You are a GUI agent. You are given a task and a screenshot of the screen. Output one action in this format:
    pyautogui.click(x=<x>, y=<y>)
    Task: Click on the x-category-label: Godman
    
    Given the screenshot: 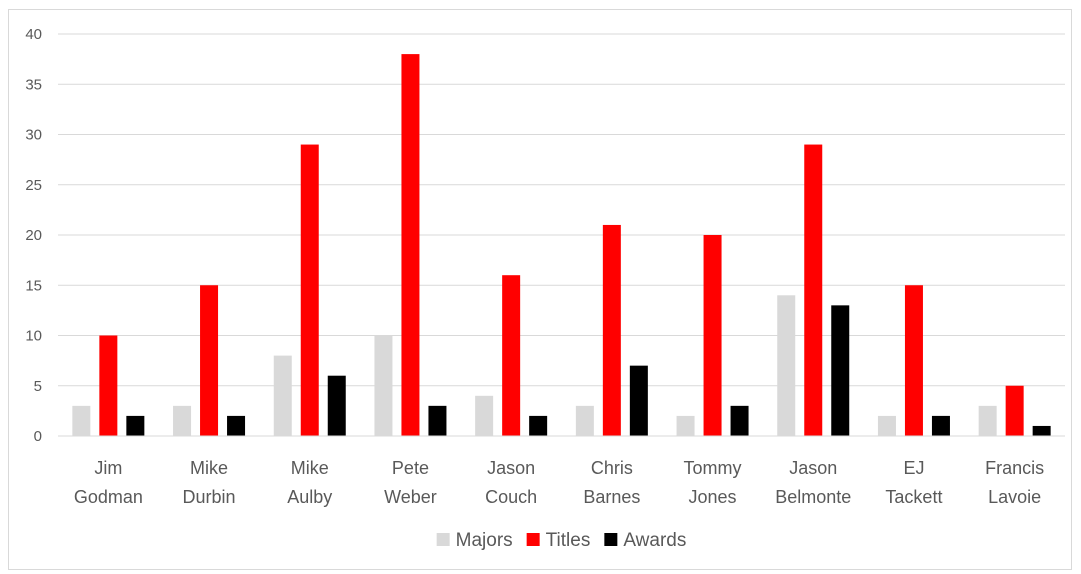 What is the action you would take?
    pyautogui.click(x=108, y=497)
    